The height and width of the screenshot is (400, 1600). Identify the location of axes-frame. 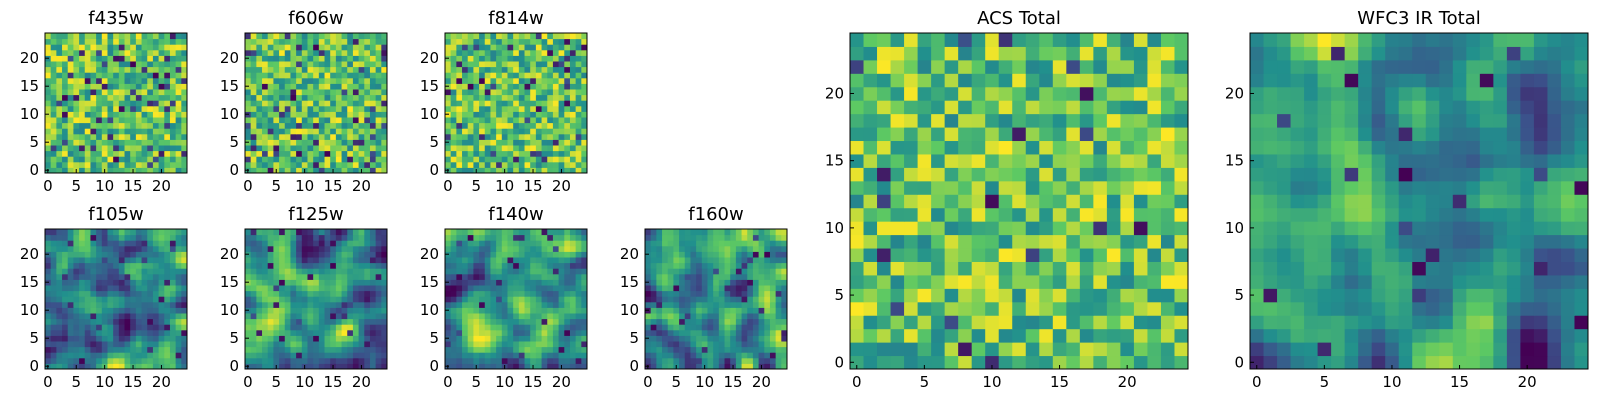
(516, 103).